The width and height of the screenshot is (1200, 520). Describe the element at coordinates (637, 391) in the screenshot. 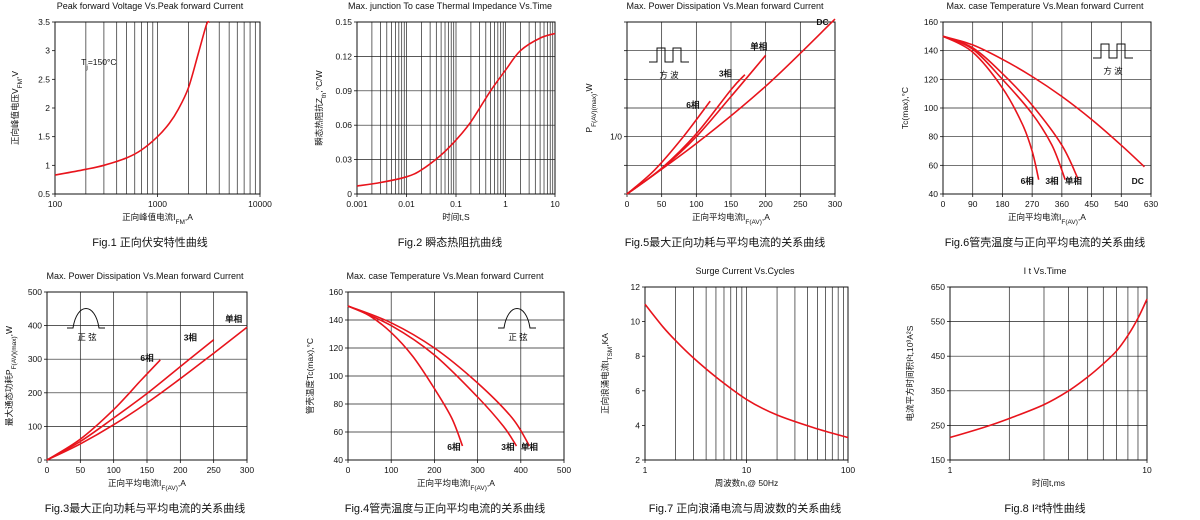

I see `y-tick-label: 6` at that location.